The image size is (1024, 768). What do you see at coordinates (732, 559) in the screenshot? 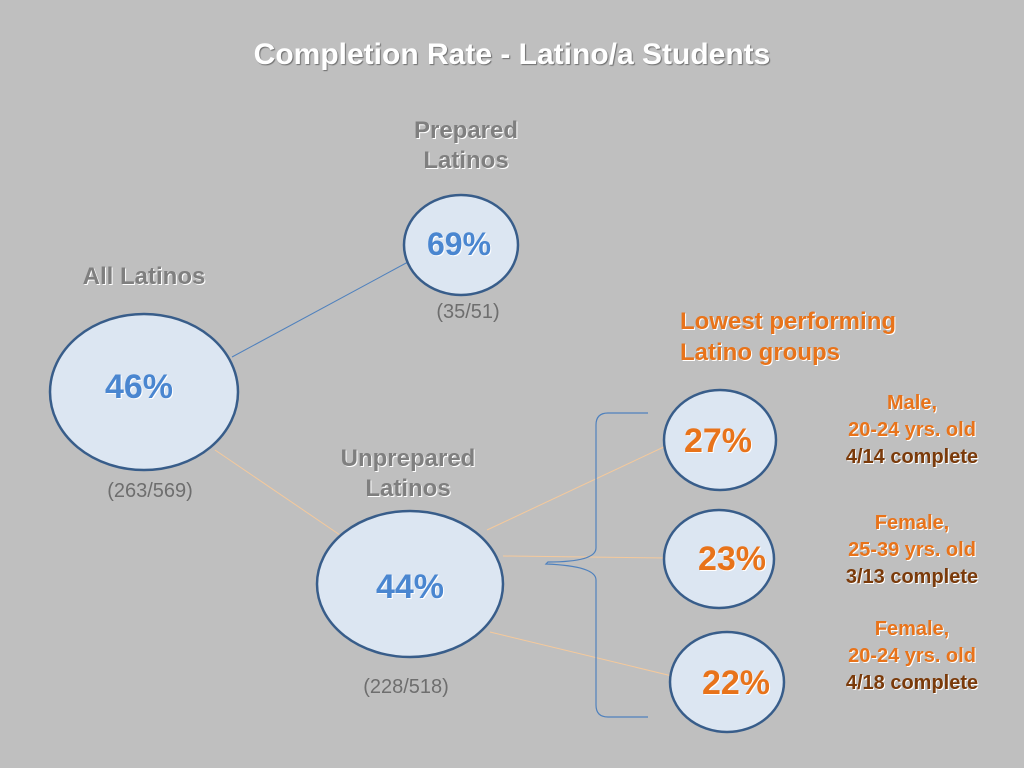
I see `group-2-percent: 23%` at bounding box center [732, 559].